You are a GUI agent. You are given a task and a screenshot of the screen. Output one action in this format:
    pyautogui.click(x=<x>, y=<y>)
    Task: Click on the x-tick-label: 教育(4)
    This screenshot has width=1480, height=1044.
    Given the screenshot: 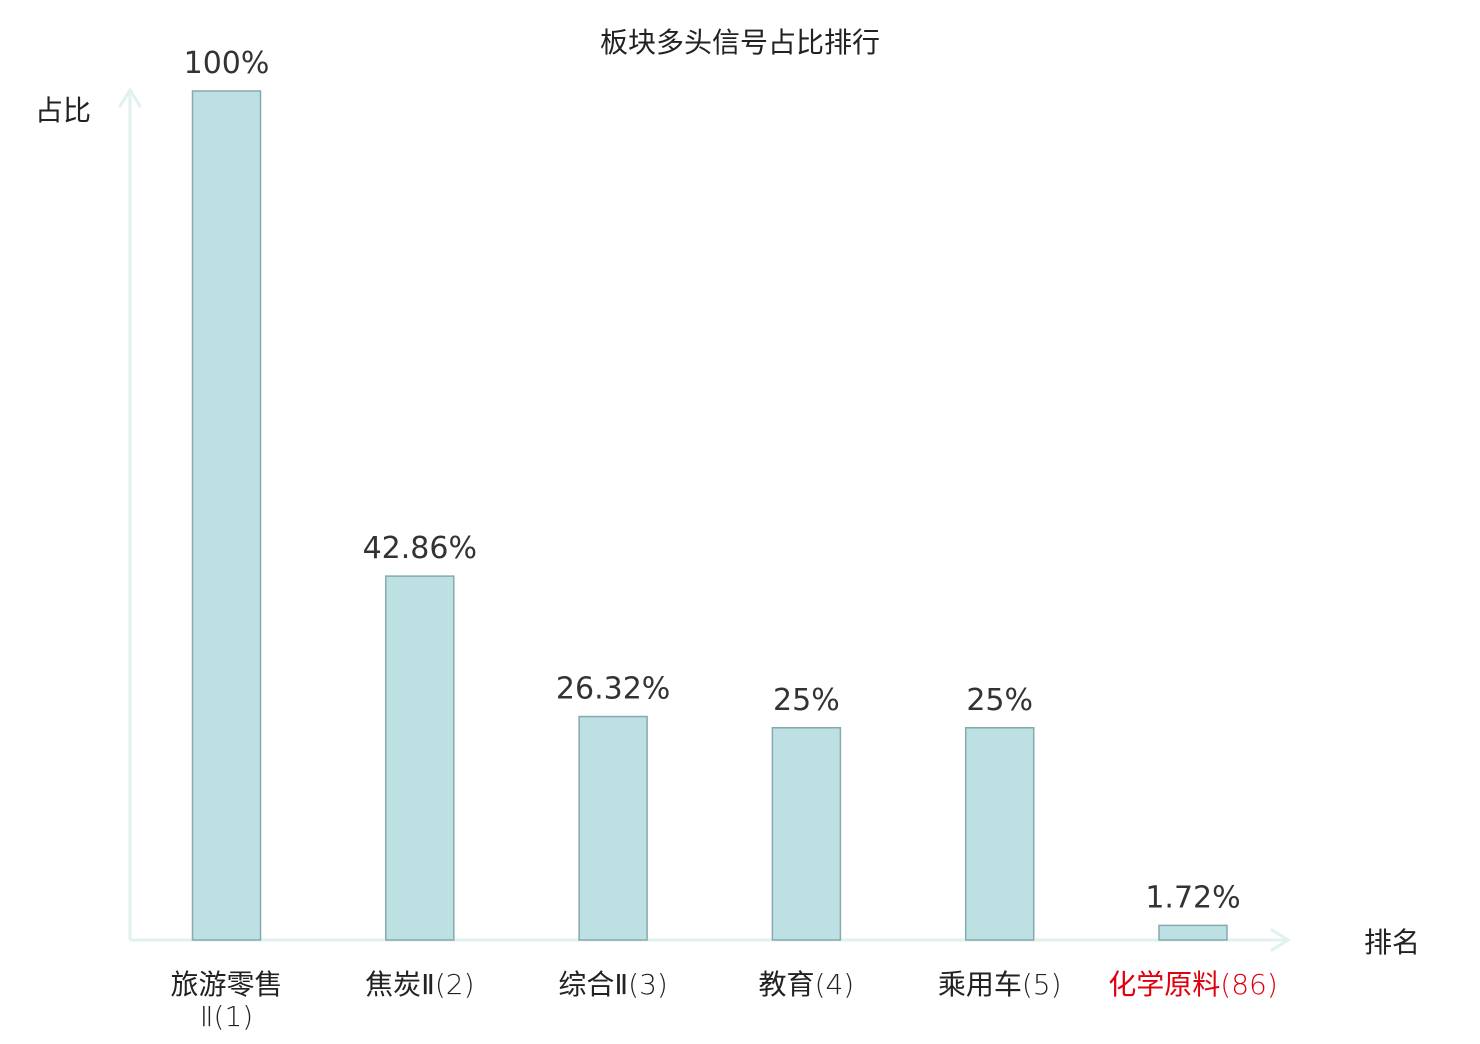 What is the action you would take?
    pyautogui.click(x=807, y=984)
    